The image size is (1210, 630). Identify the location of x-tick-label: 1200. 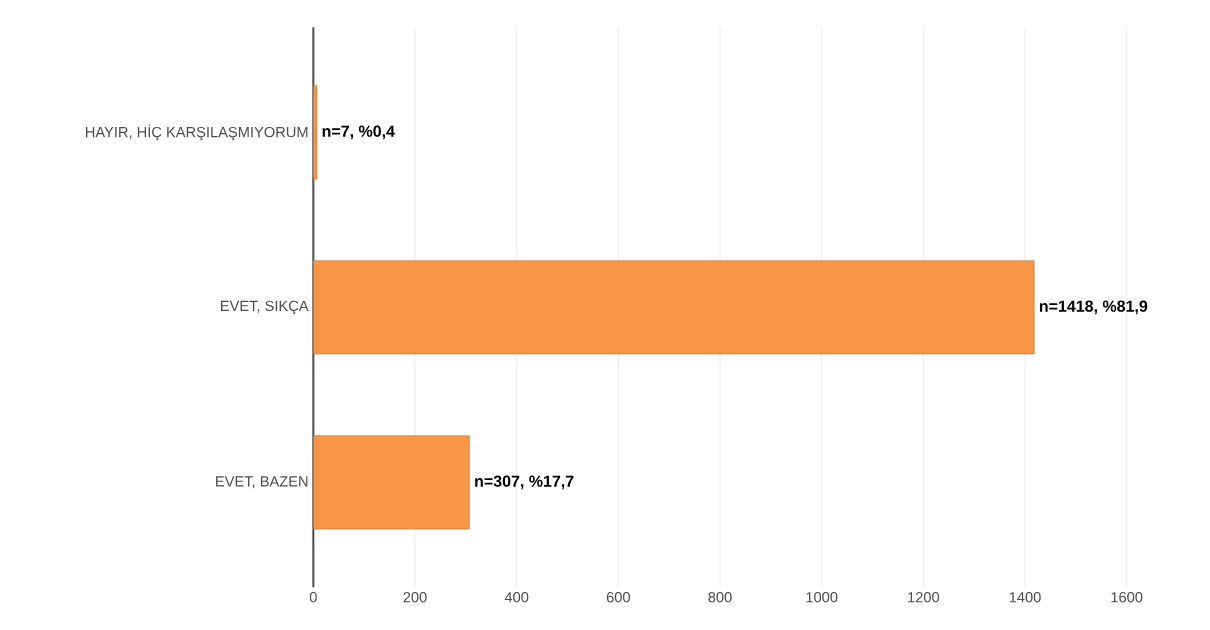
(924, 597).